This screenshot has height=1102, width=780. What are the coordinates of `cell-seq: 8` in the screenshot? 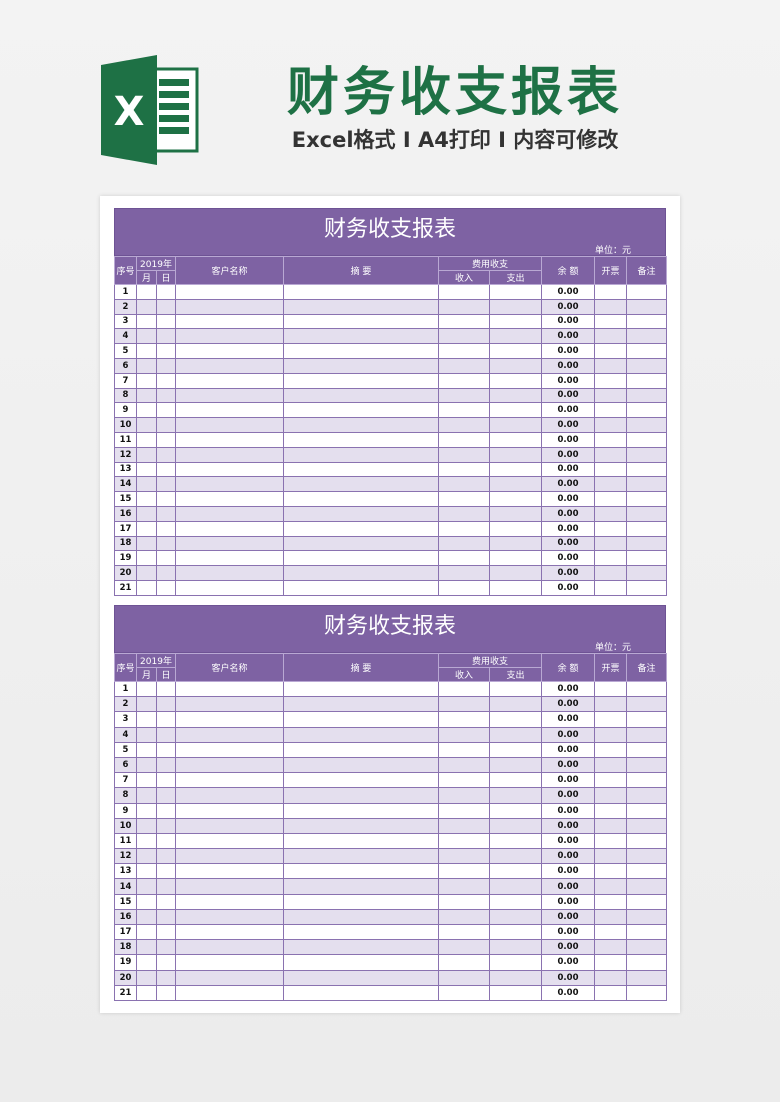 It's located at (125, 795).